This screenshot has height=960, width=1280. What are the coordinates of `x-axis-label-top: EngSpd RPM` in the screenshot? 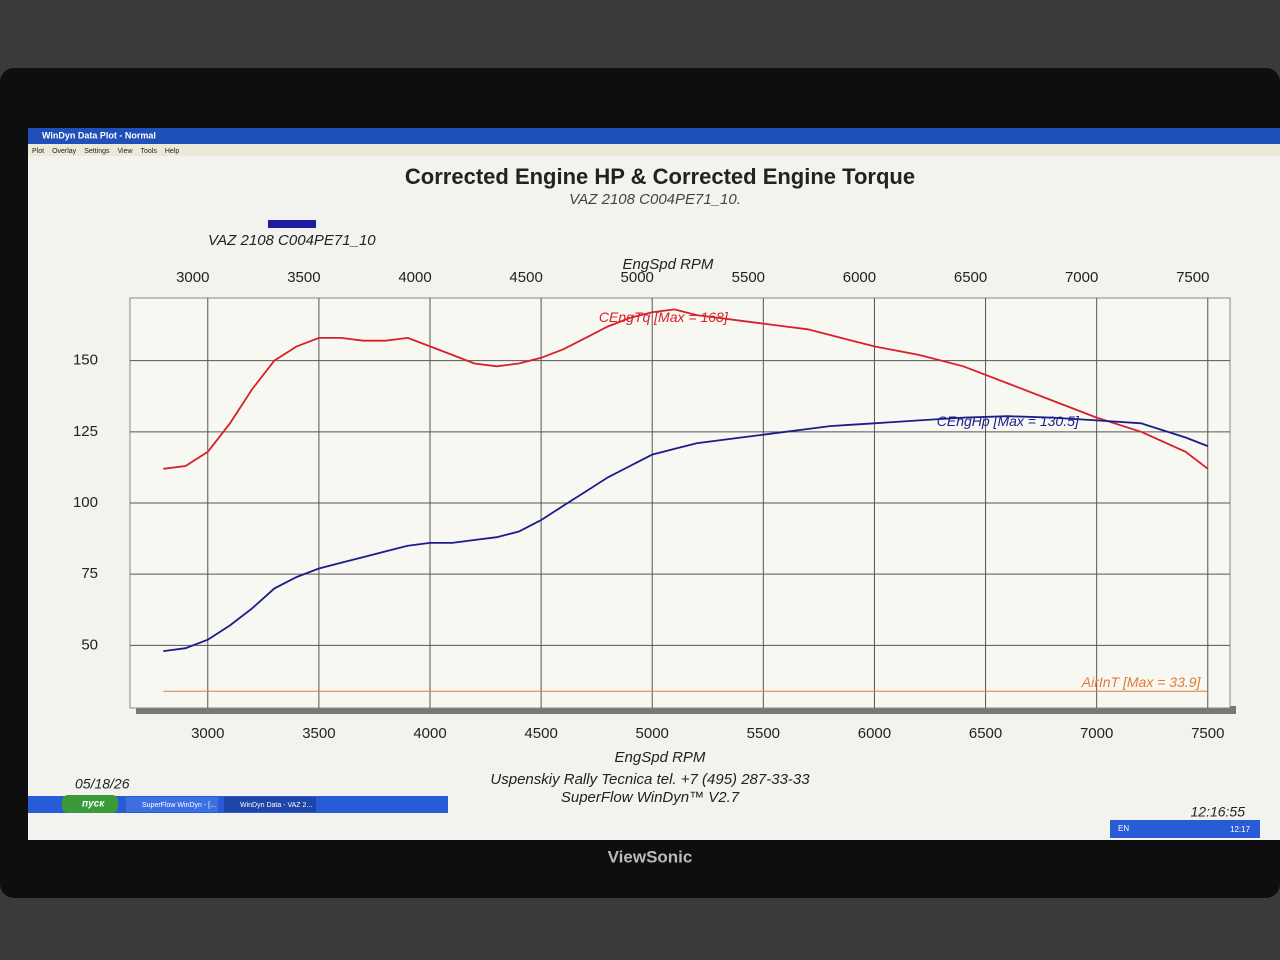 It's located at (668, 264).